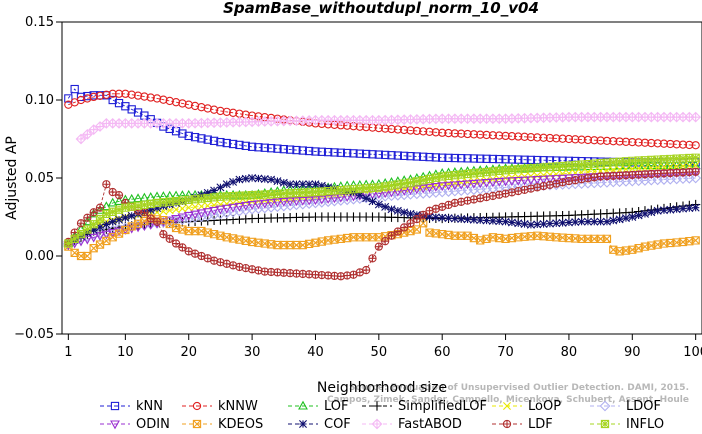 This screenshot has height=434, width=702. I want to click on y-tick-label: 0.10, so click(39, 100).